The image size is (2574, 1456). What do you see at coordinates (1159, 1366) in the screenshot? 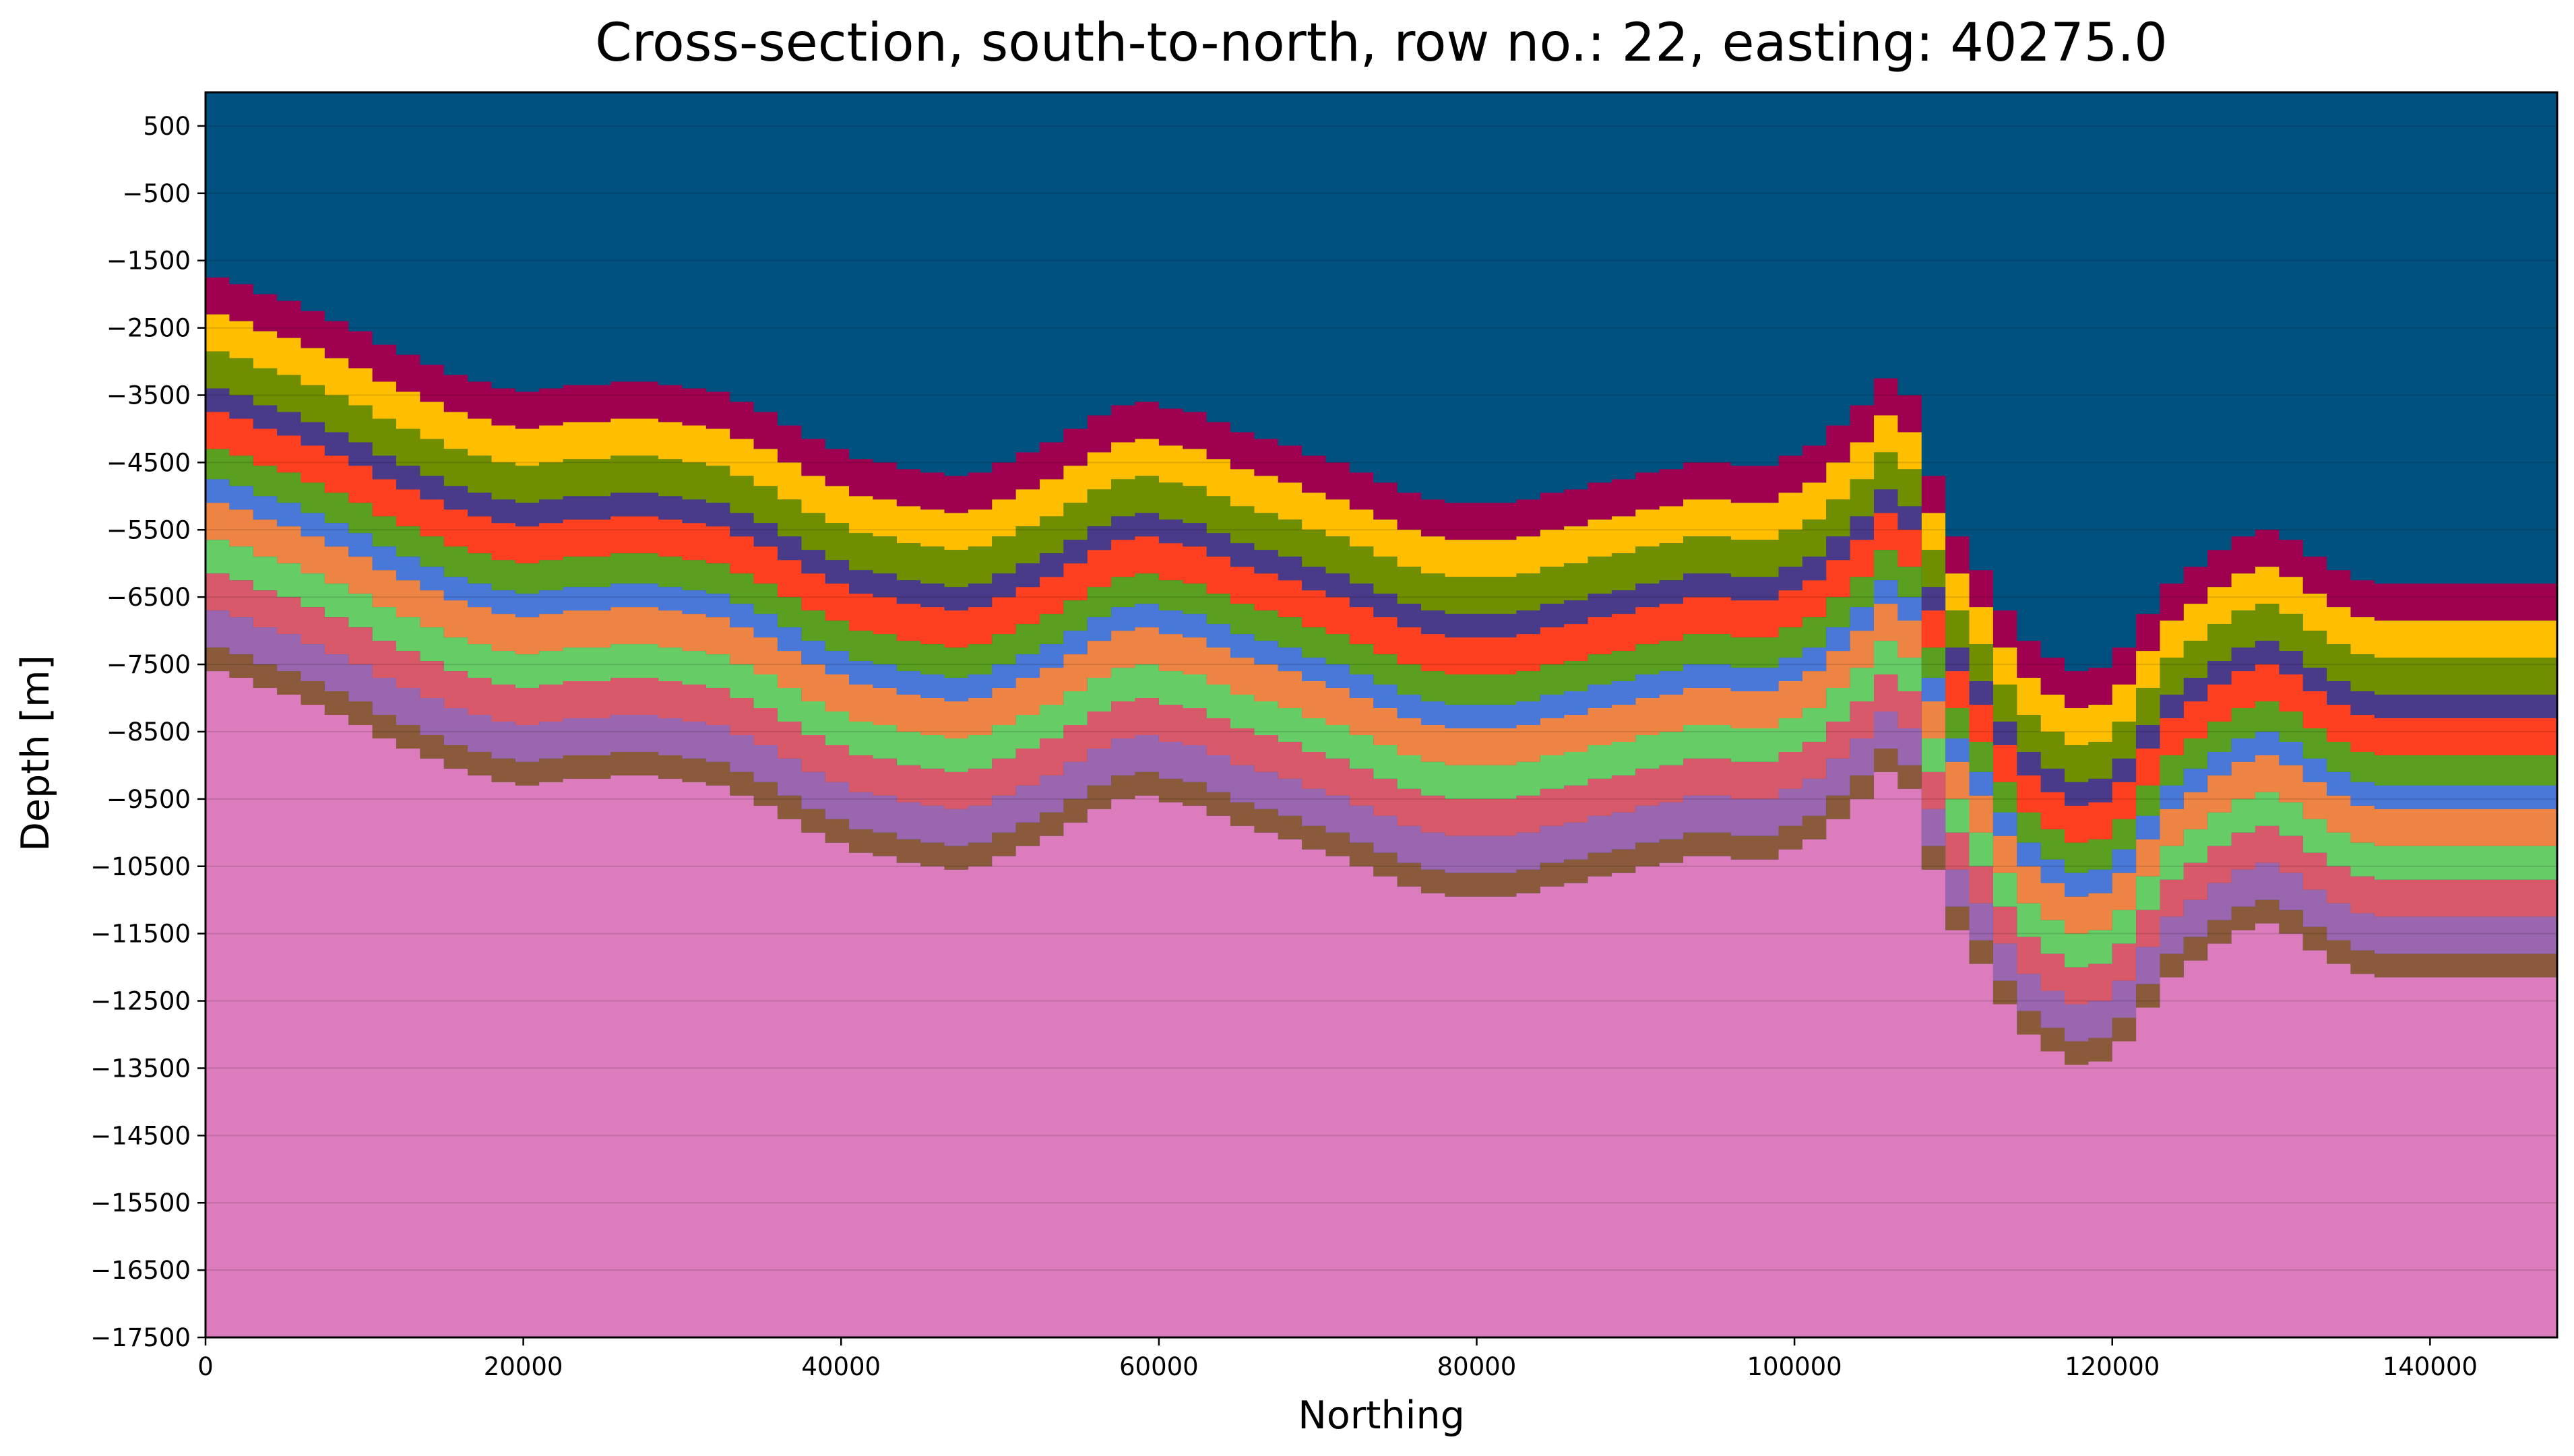
I see `x-tick-label: 60000` at bounding box center [1159, 1366].